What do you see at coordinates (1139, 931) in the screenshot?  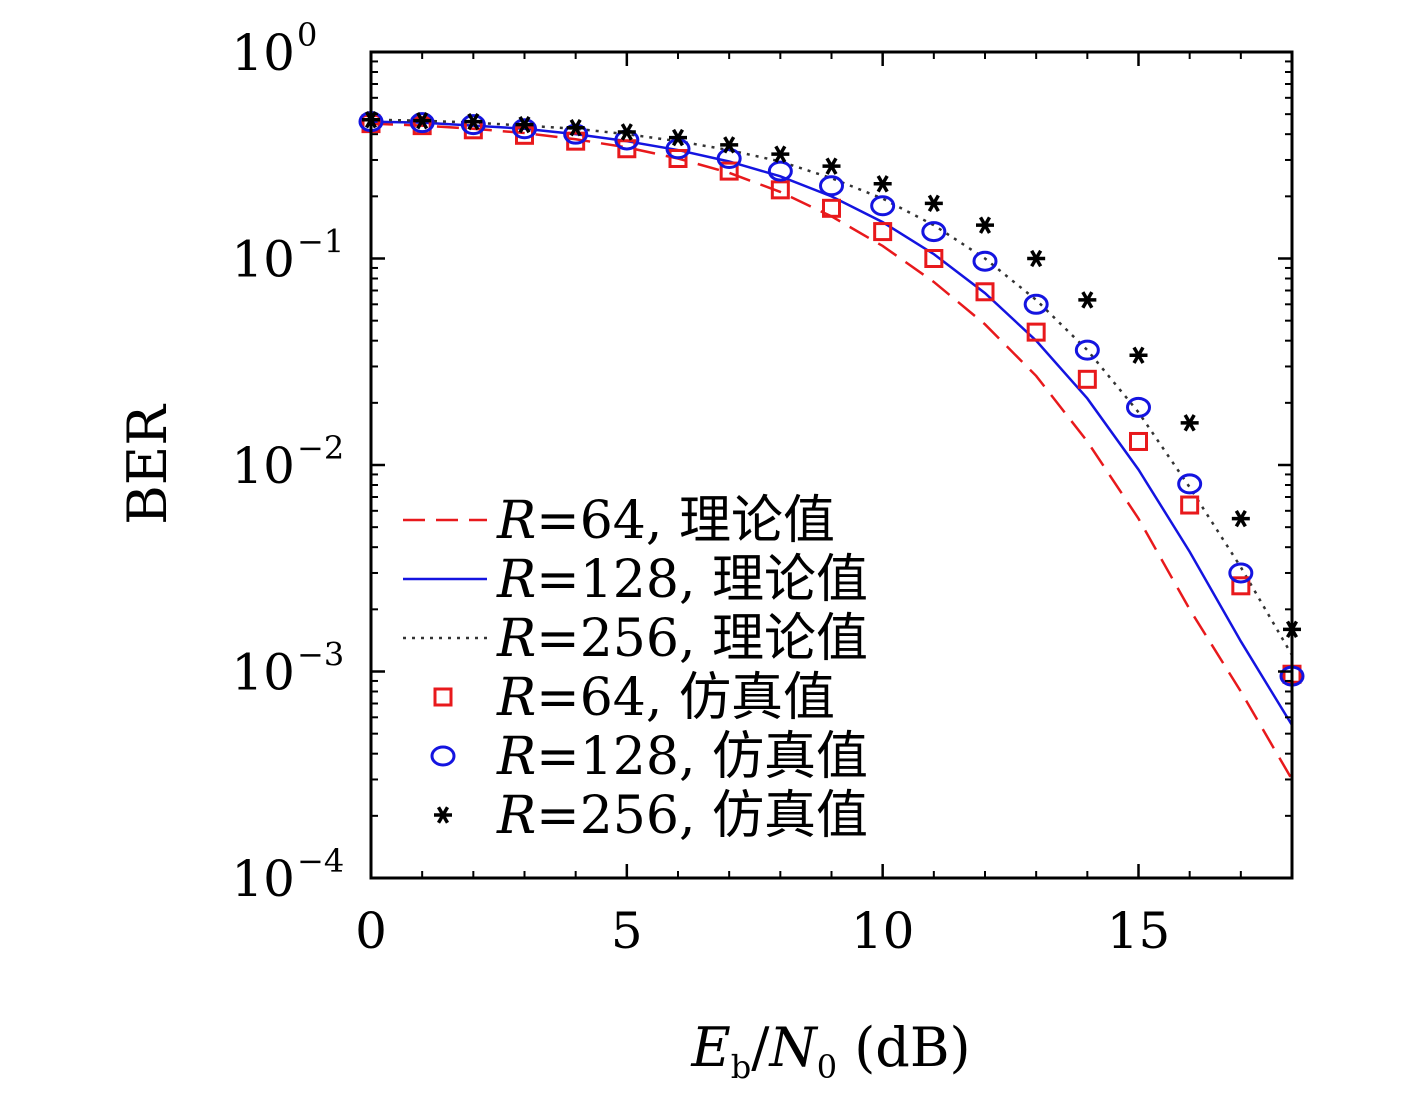 I see `x-tick-label: 15` at bounding box center [1139, 931].